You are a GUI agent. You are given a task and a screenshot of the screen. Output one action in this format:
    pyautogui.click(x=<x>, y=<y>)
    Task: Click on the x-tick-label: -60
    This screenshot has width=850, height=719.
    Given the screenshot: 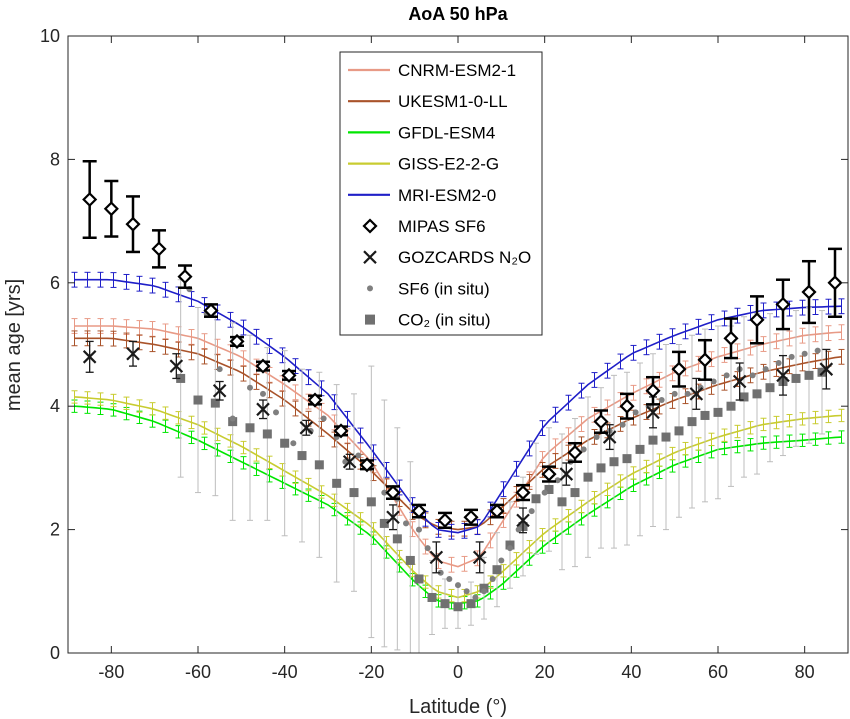 What is the action you would take?
    pyautogui.click(x=198, y=672)
    